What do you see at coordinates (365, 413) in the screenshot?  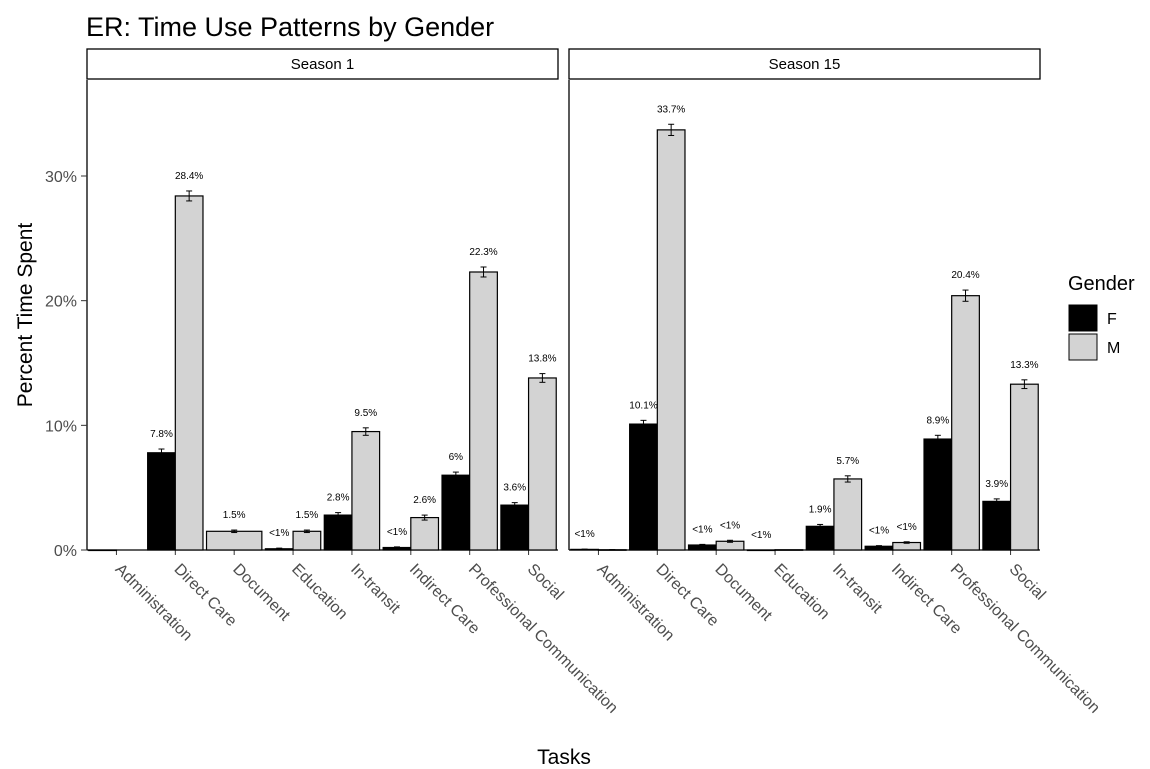 I see `data-label: 9.5%` at bounding box center [365, 413].